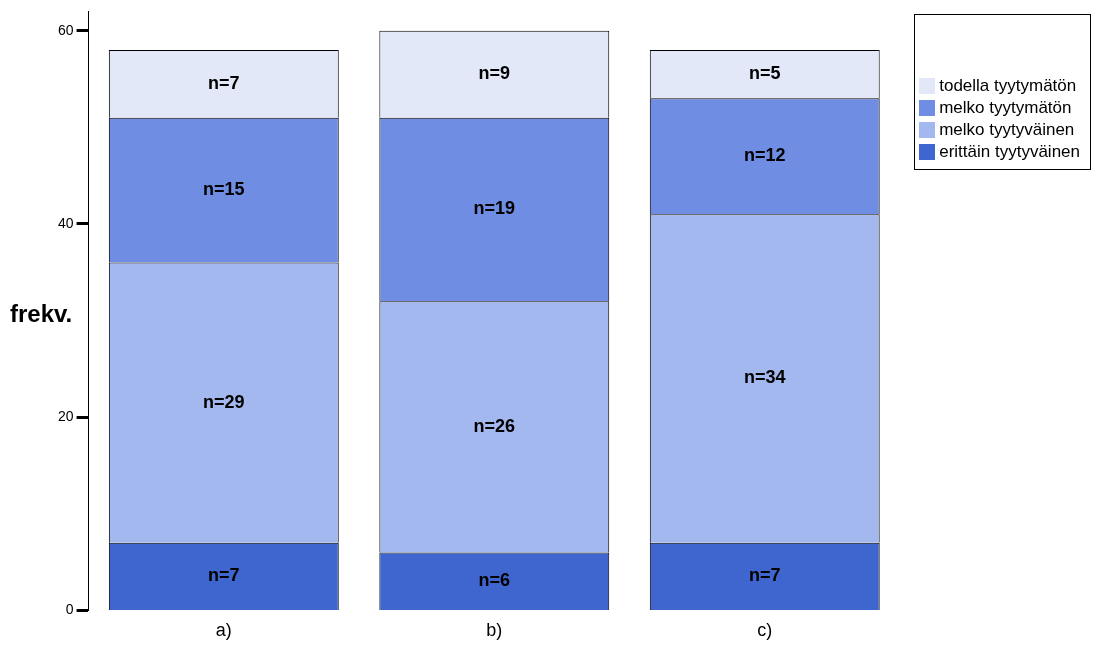  Describe the element at coordinates (69, 609) in the screenshot. I see `y-tick-label: 0` at that location.